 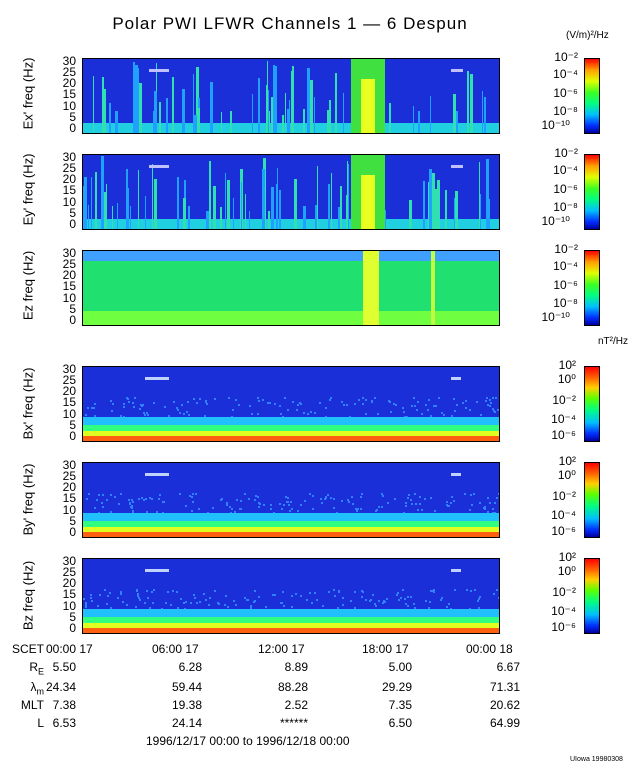 I want to click on time-tick: 06:00 17, so click(x=175, y=649).